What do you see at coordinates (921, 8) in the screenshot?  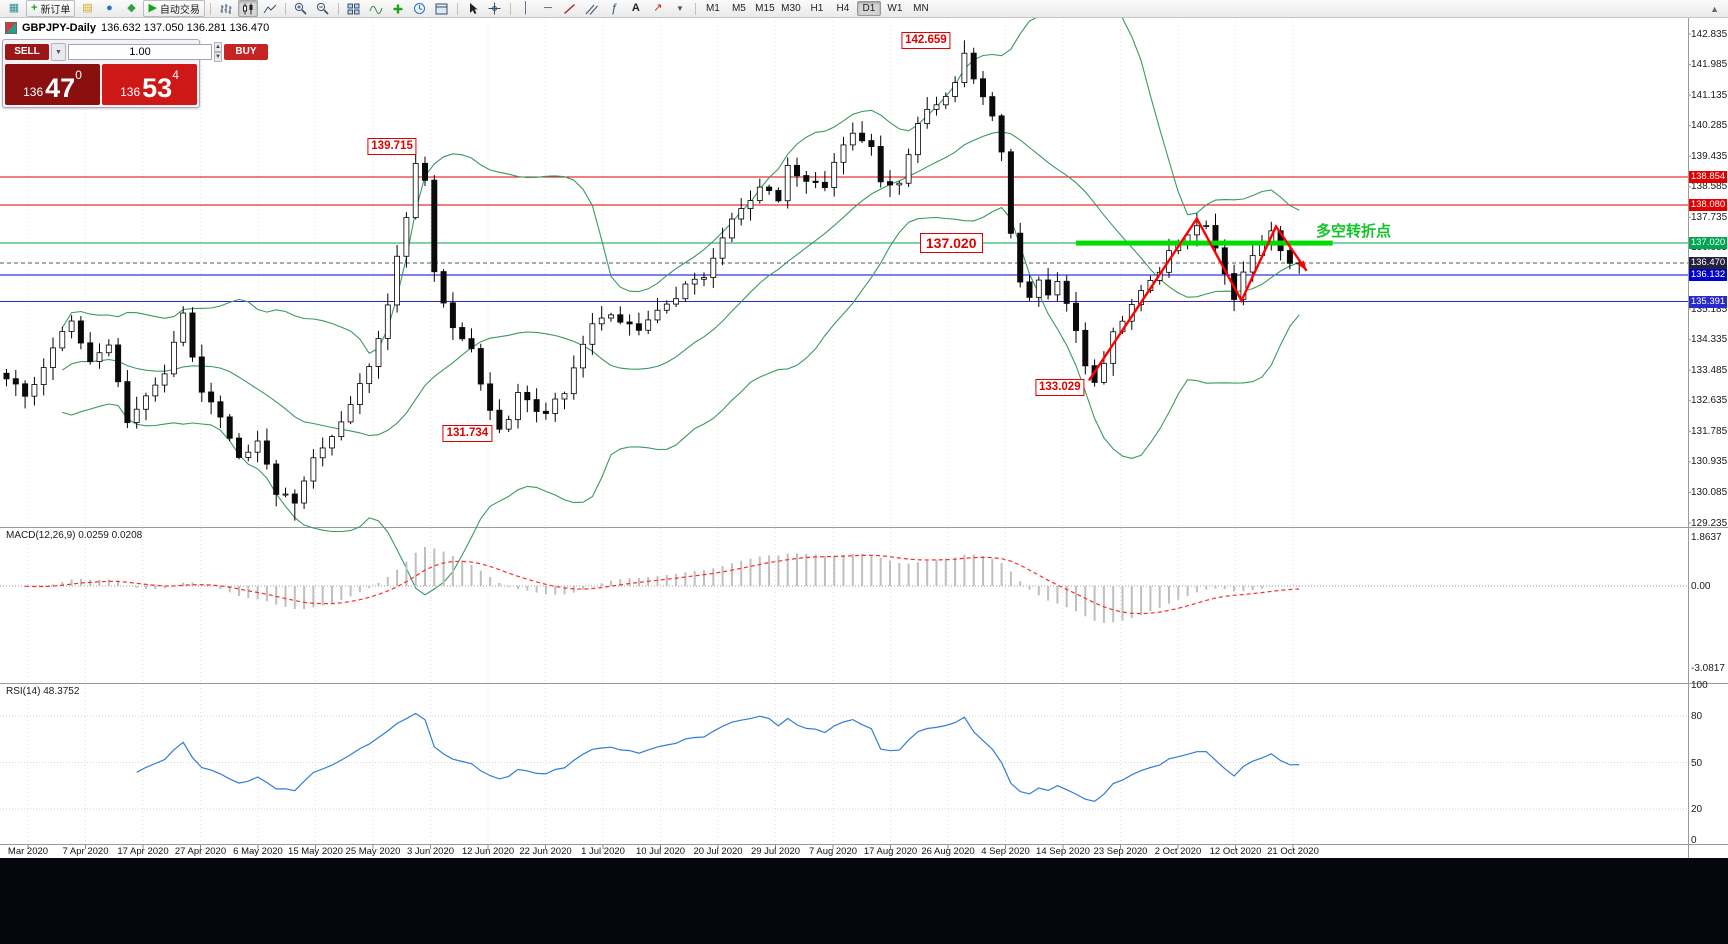 I see `timeframe-button-mn: MN` at bounding box center [921, 8].